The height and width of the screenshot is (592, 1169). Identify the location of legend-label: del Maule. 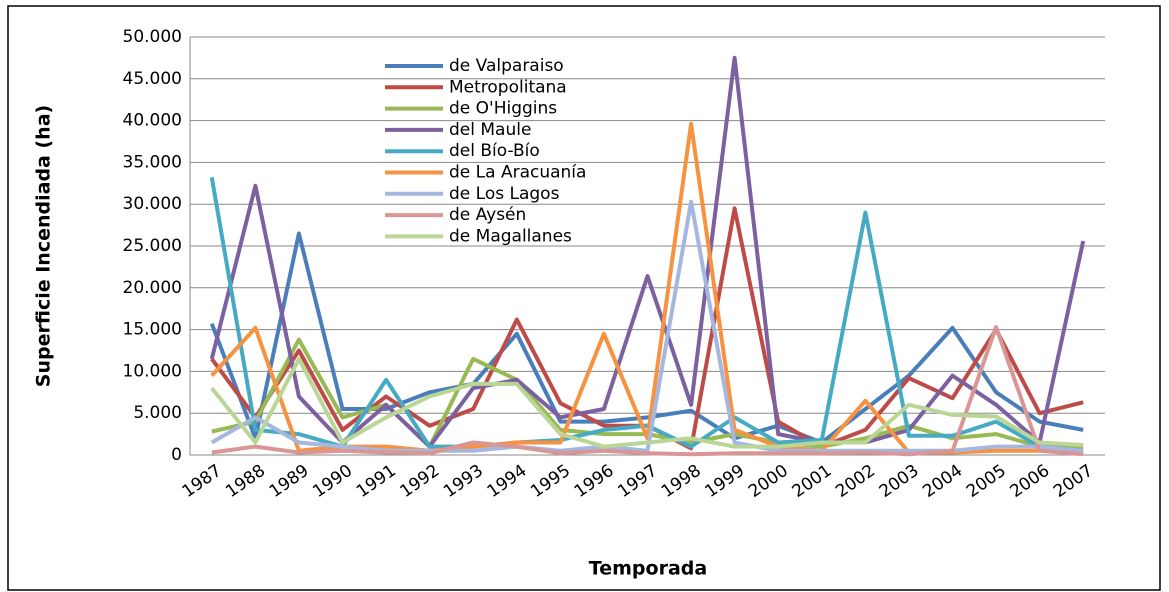
(490, 130).